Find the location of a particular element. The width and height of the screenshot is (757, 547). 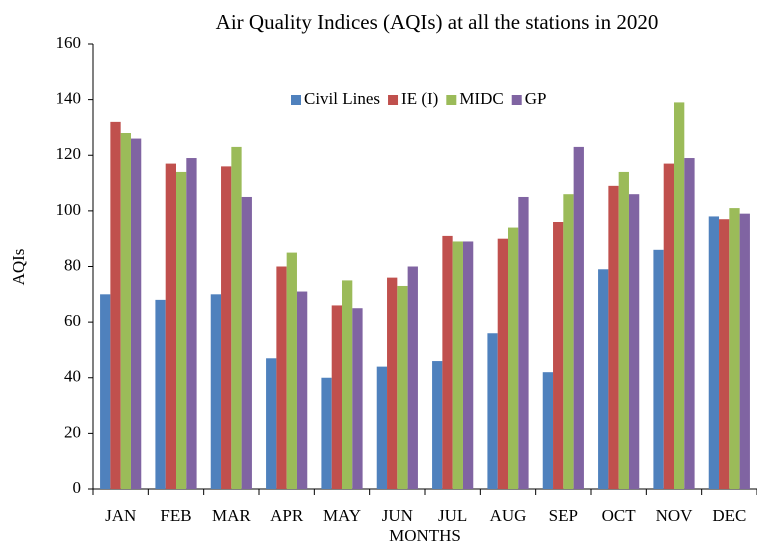

x-tick-label: OCT is located at coordinates (619, 515).